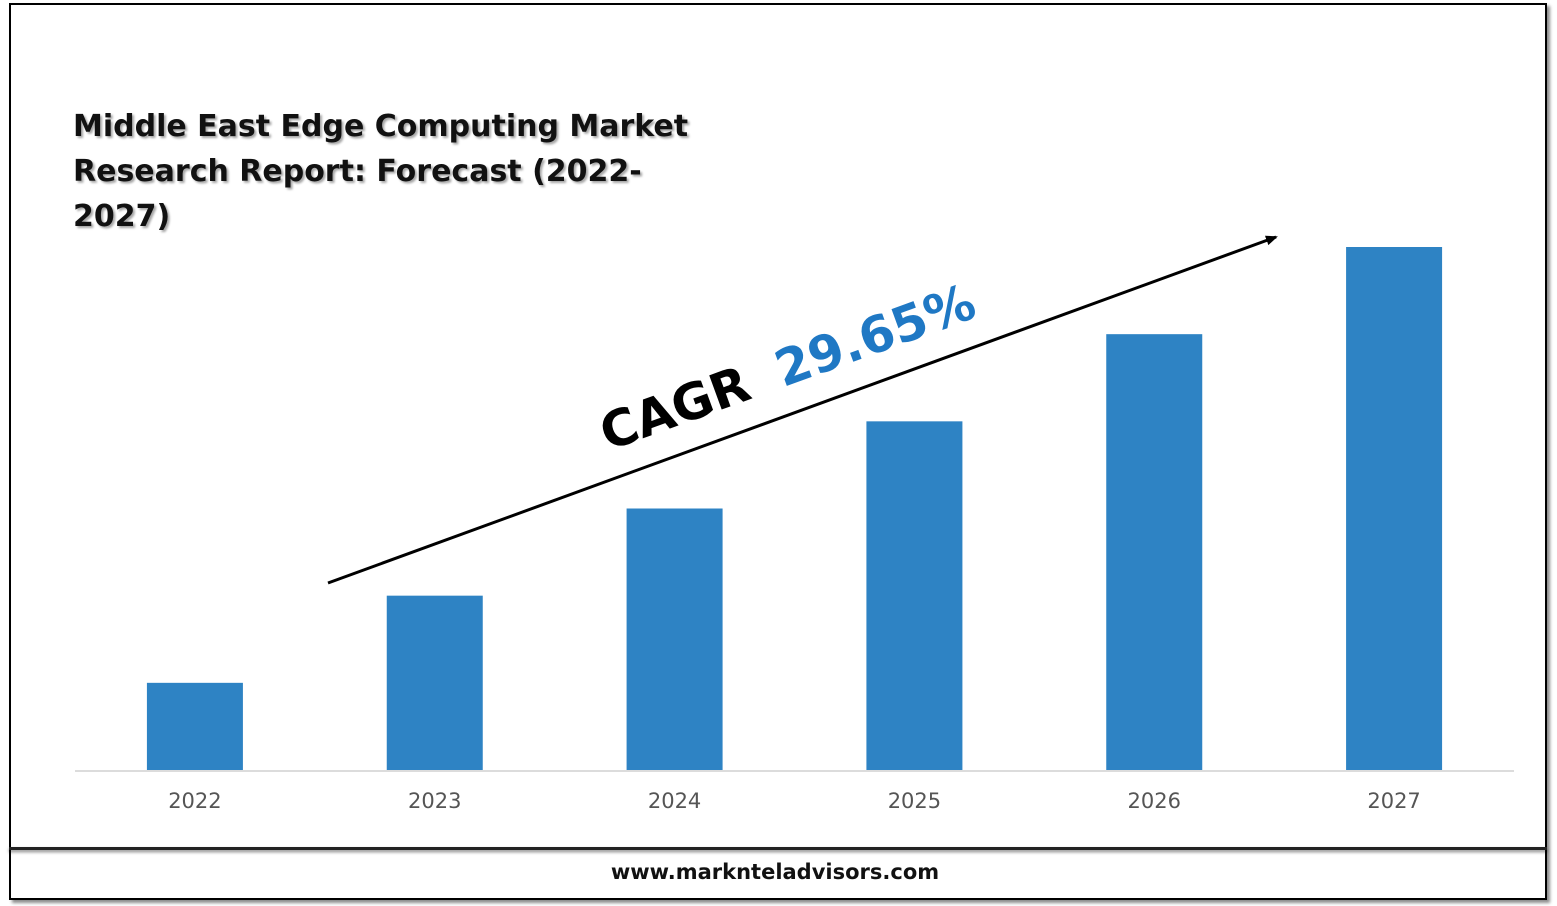  What do you see at coordinates (434, 801) in the screenshot?
I see `x-tick-label-2023: 2023` at bounding box center [434, 801].